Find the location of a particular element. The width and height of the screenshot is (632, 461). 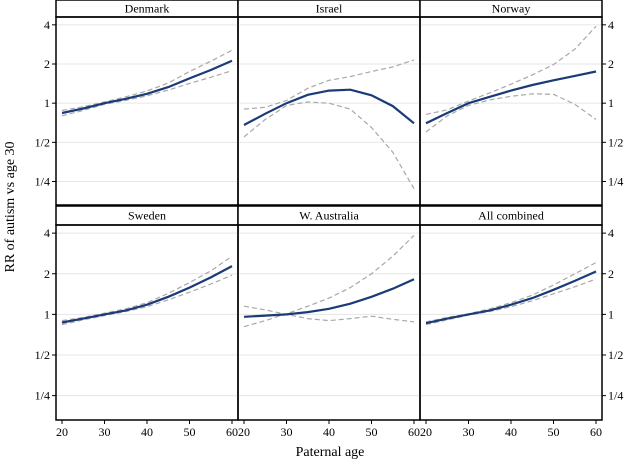

frame-israel is located at coordinates (329, 111).